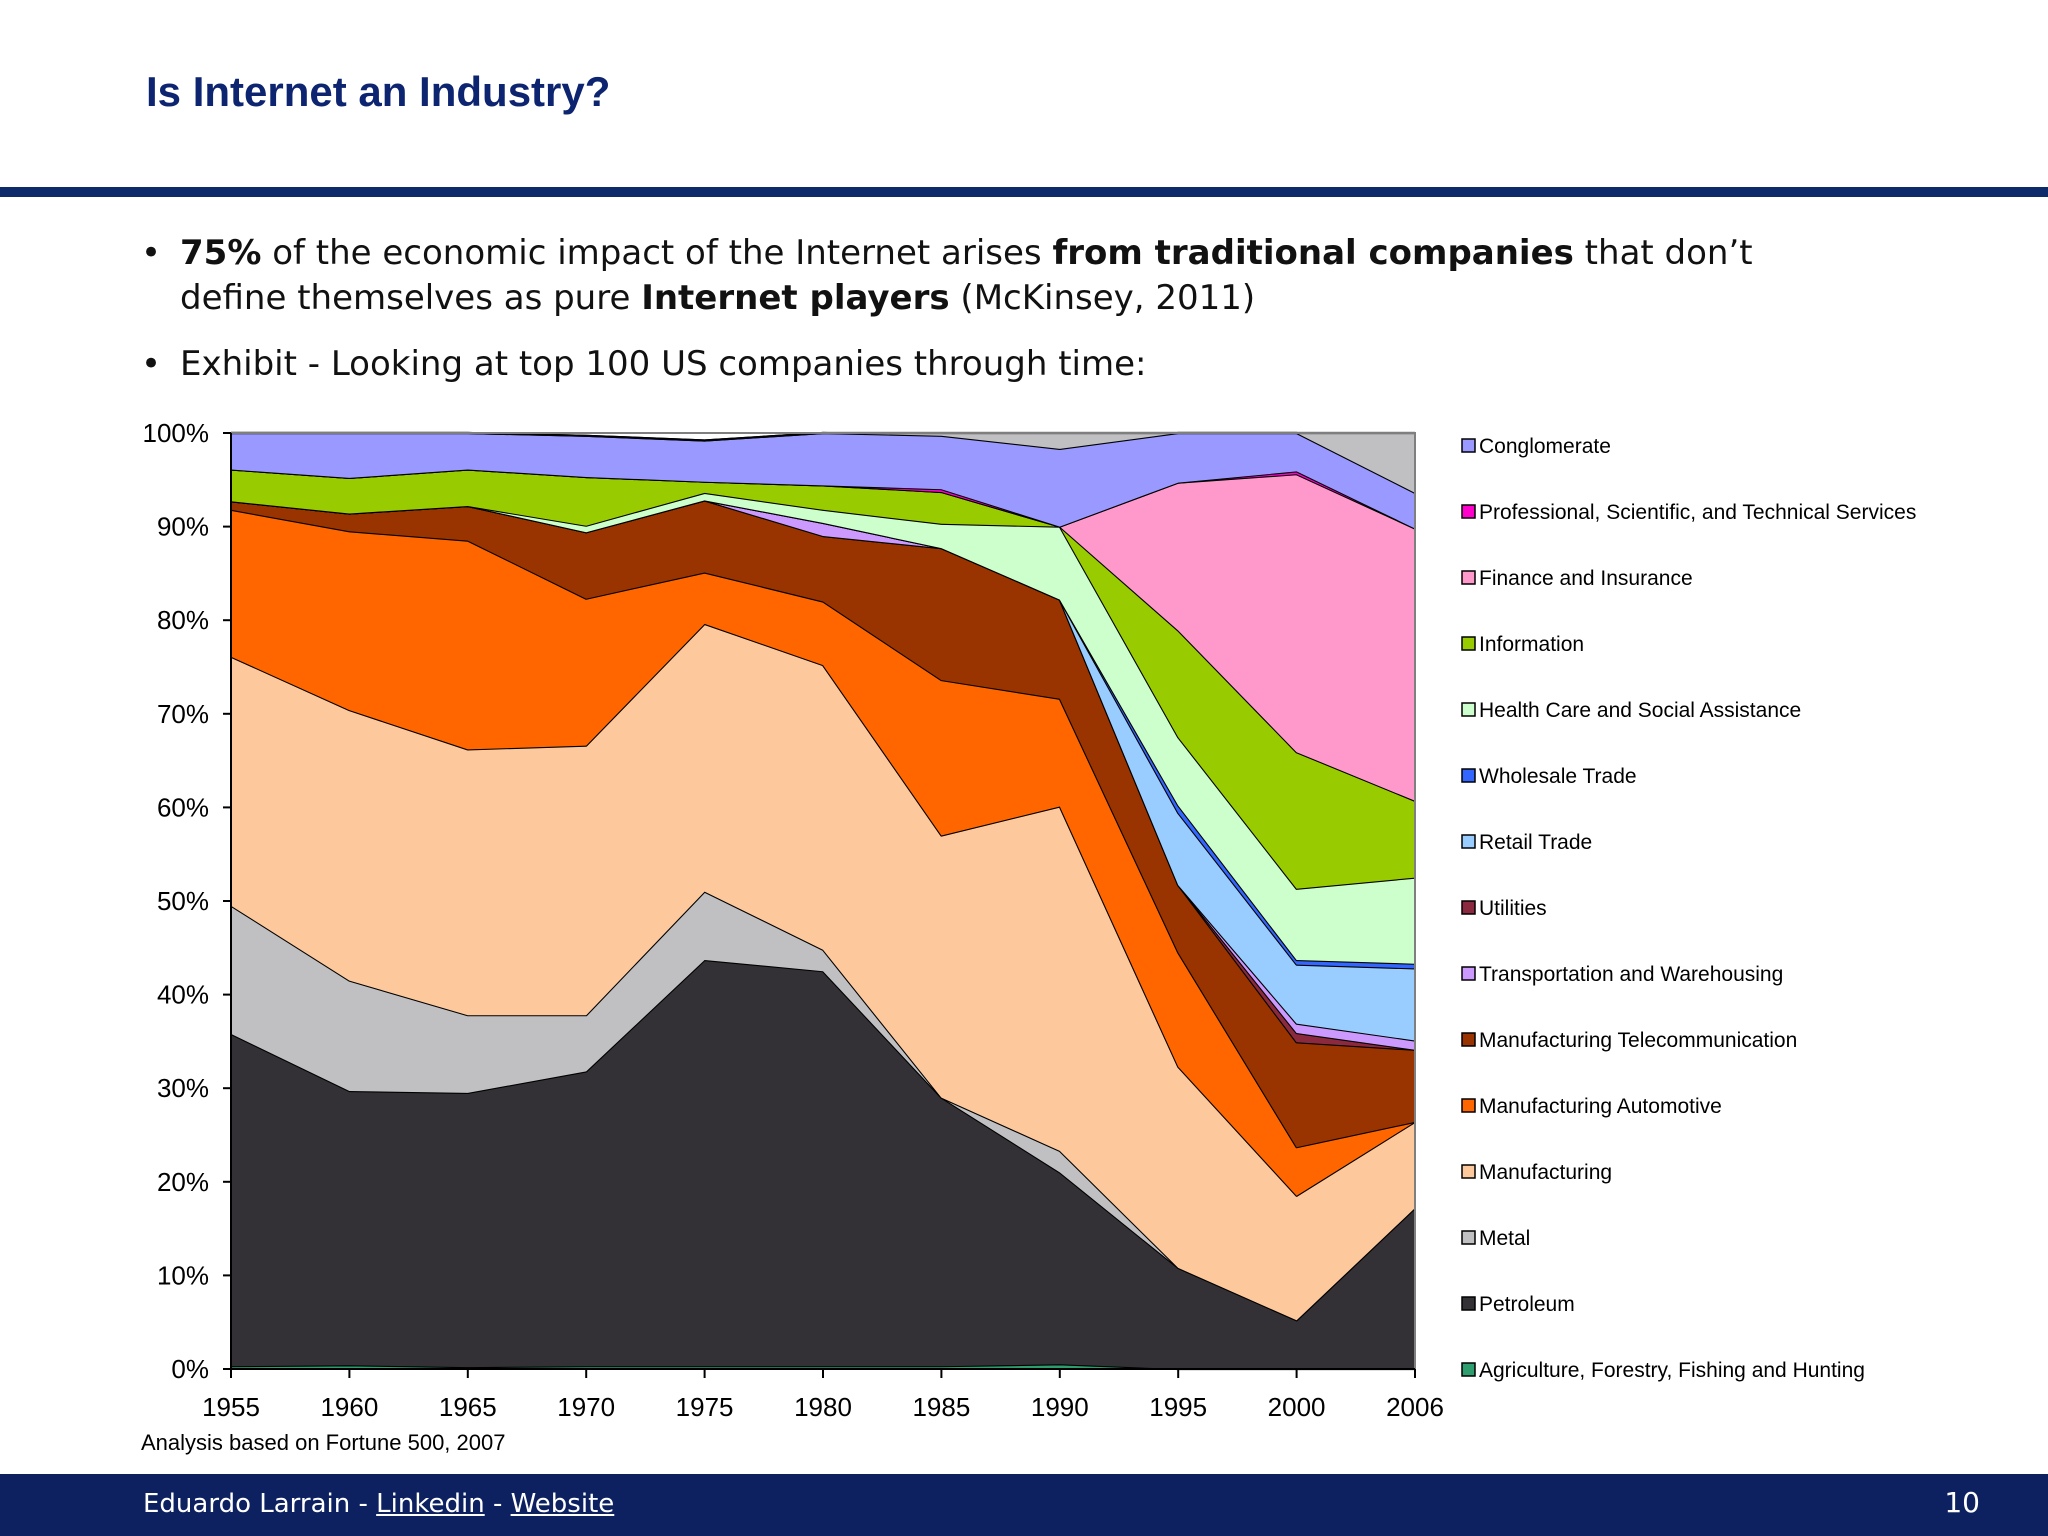 This screenshot has height=1536, width=2048. What do you see at coordinates (1638, 1040) in the screenshot?
I see `legend-label: Manufacturing Telecommunication` at bounding box center [1638, 1040].